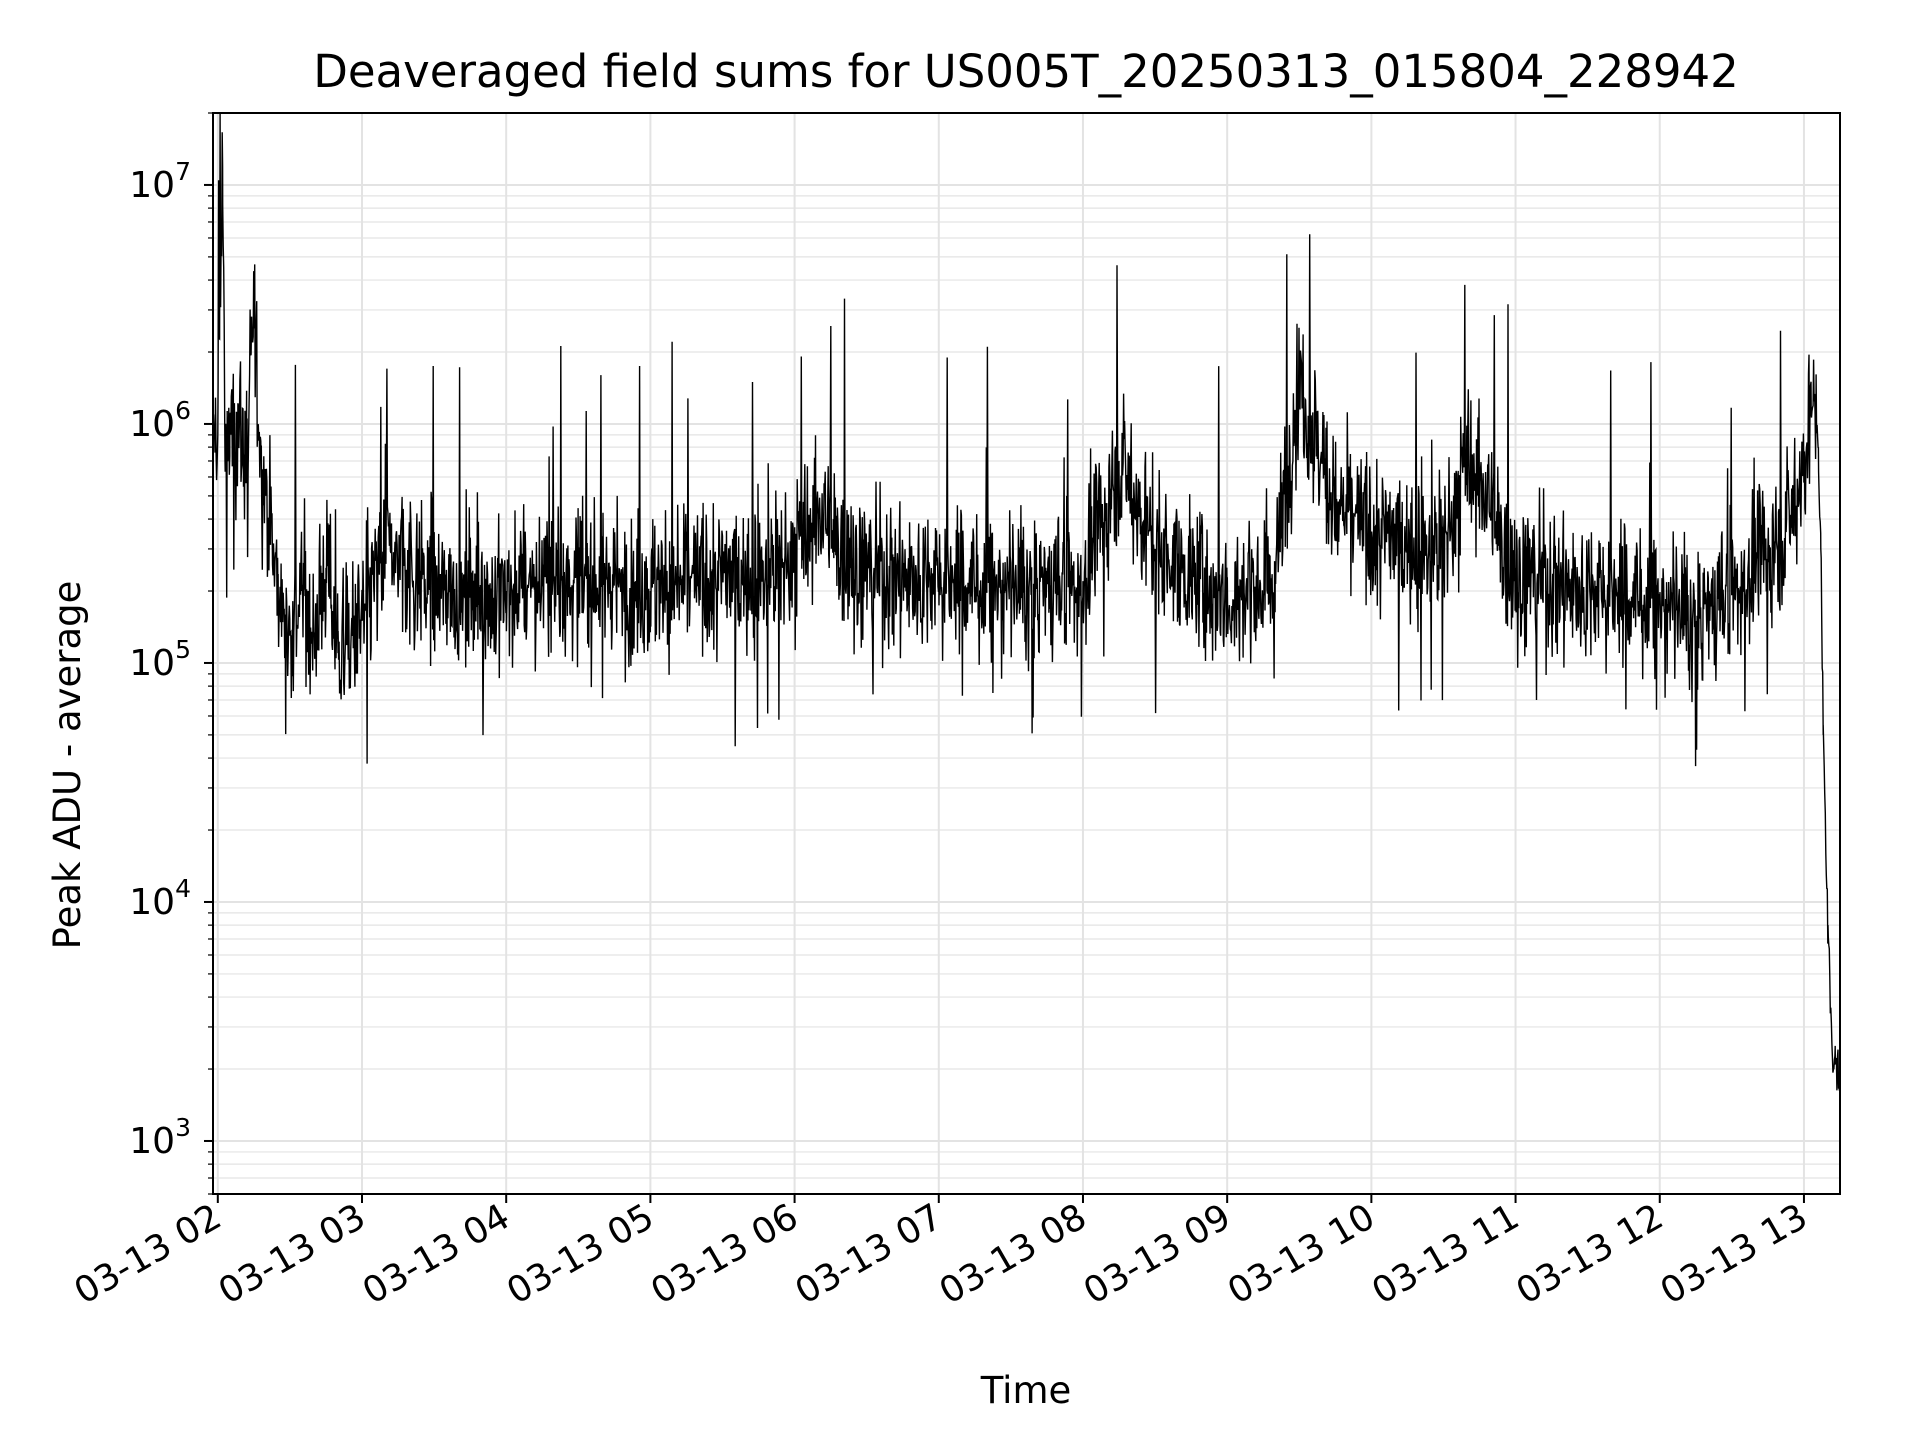  I want to click on y-tick-label: 10⁵, so click(160, 659).